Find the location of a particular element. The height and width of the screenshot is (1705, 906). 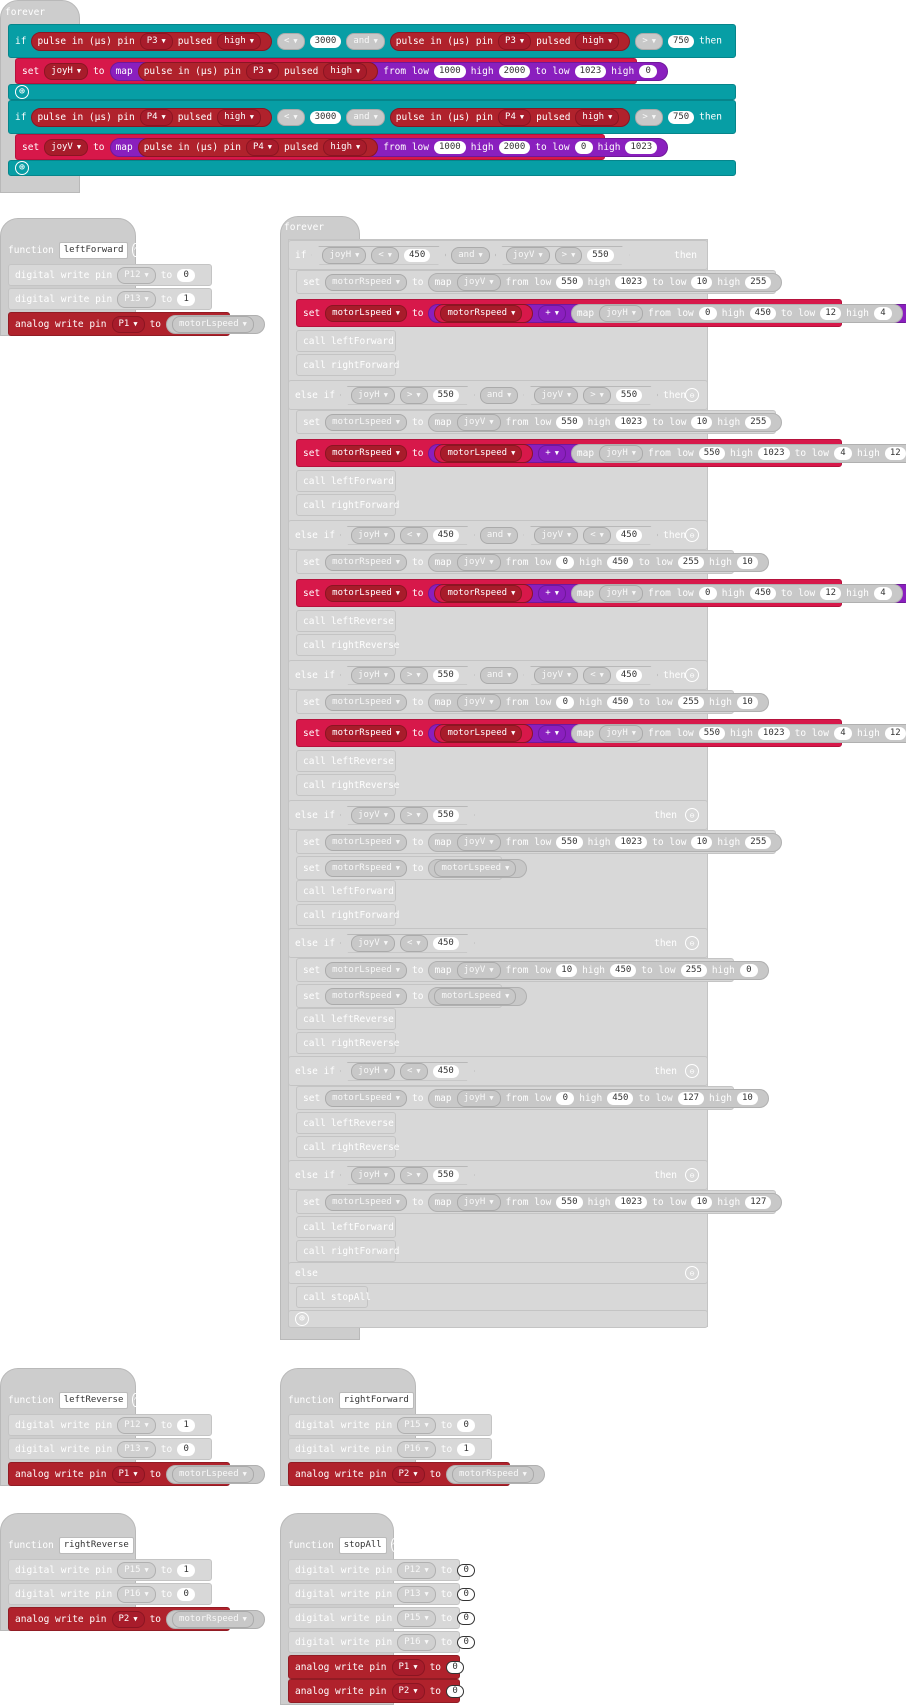

analog-write-block: analog write pin P1 ▼ to 0 is located at coordinates (376, 1667).